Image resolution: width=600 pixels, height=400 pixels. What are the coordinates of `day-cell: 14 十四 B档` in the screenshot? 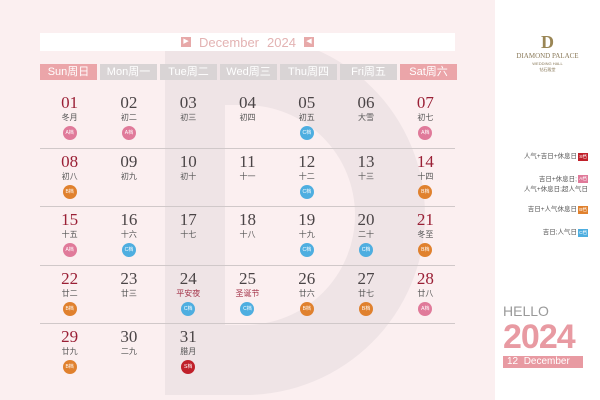 It's located at (425, 178).